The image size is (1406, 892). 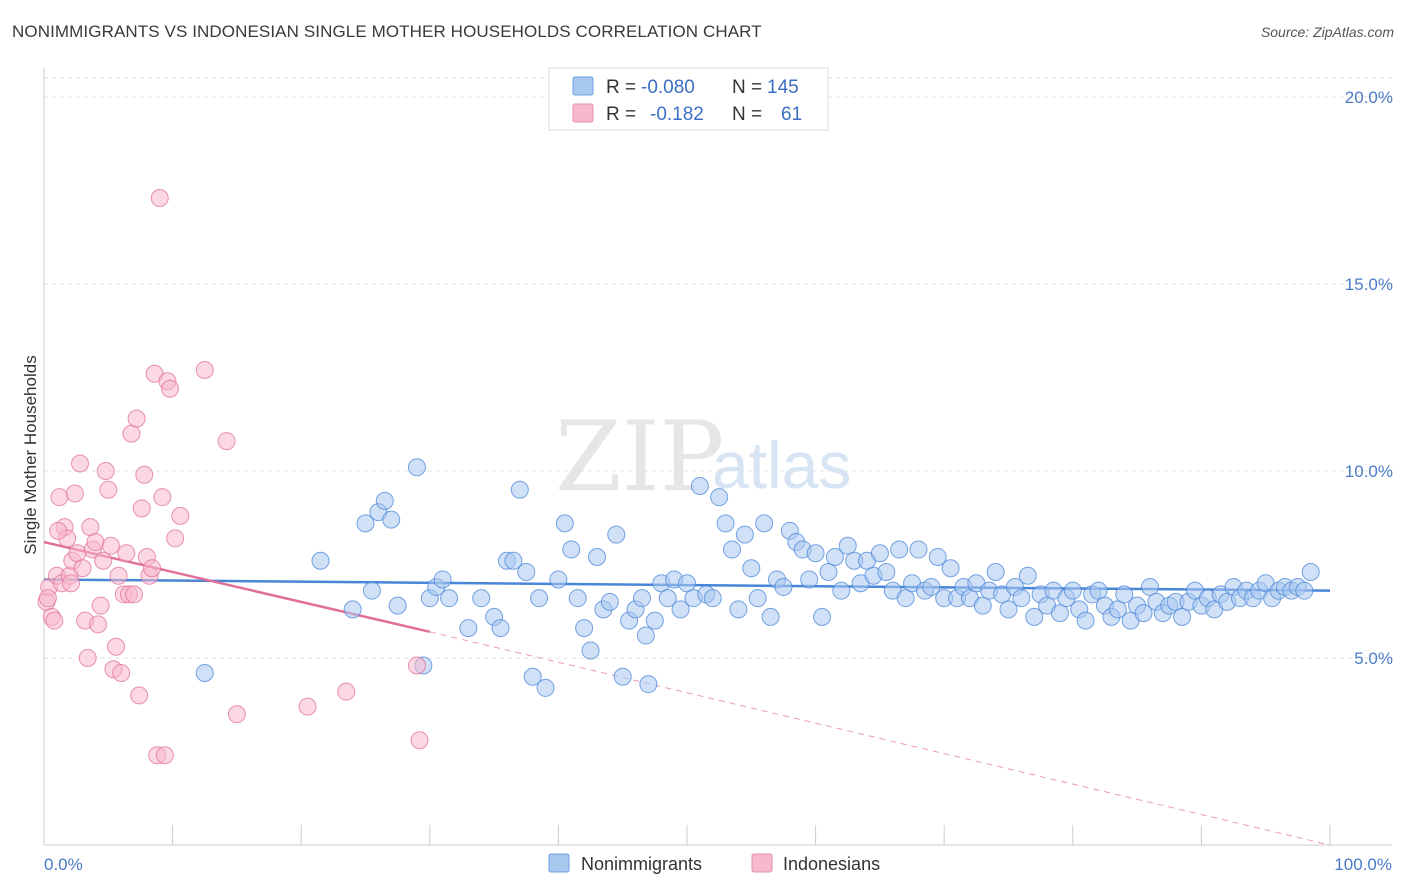 I want to click on legend-r-label-1: R =, so click(x=621, y=87).